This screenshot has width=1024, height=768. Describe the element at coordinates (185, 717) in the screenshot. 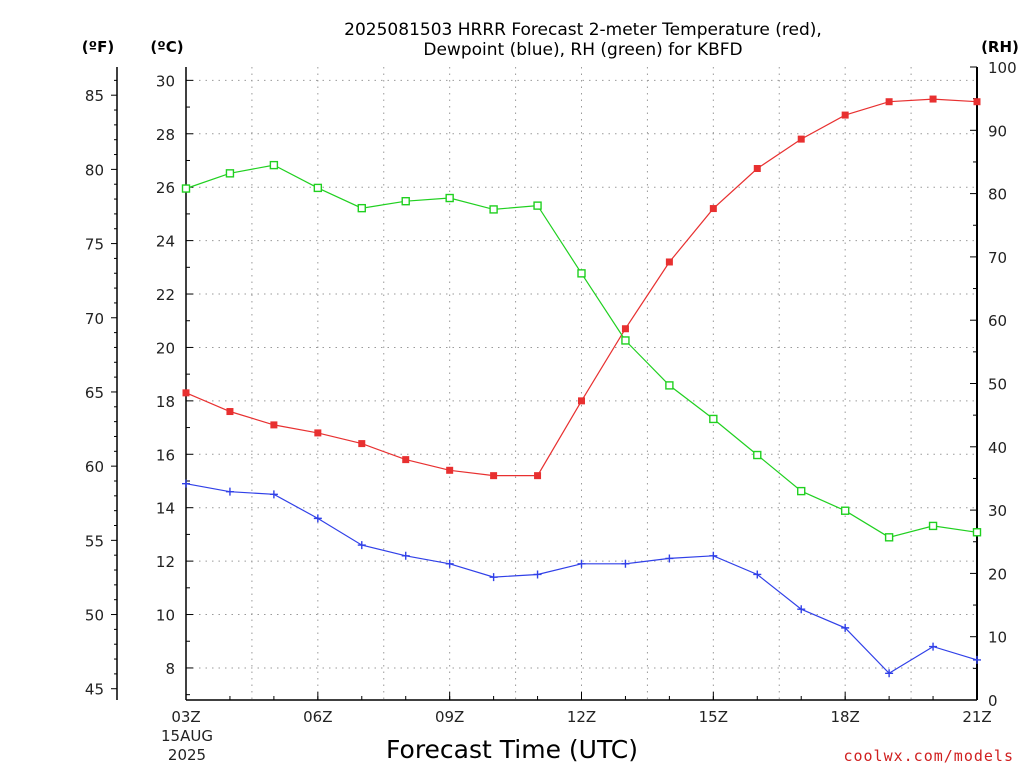

I see `x-tick-label: 03Z` at that location.